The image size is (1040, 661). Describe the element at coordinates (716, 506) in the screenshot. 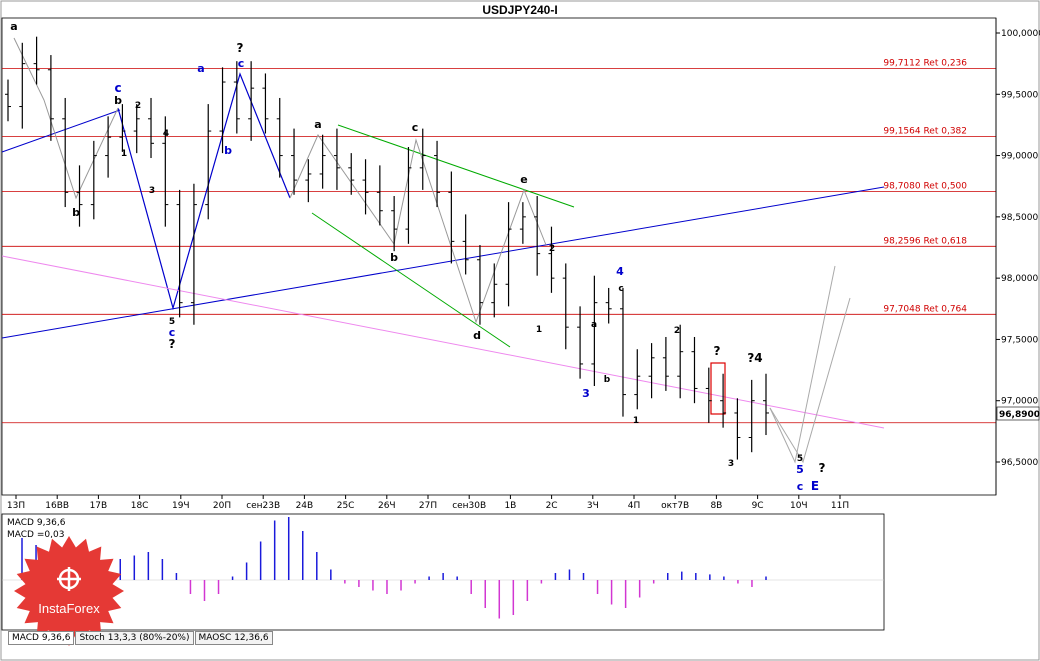

I see `time-tick-label: 8В` at that location.